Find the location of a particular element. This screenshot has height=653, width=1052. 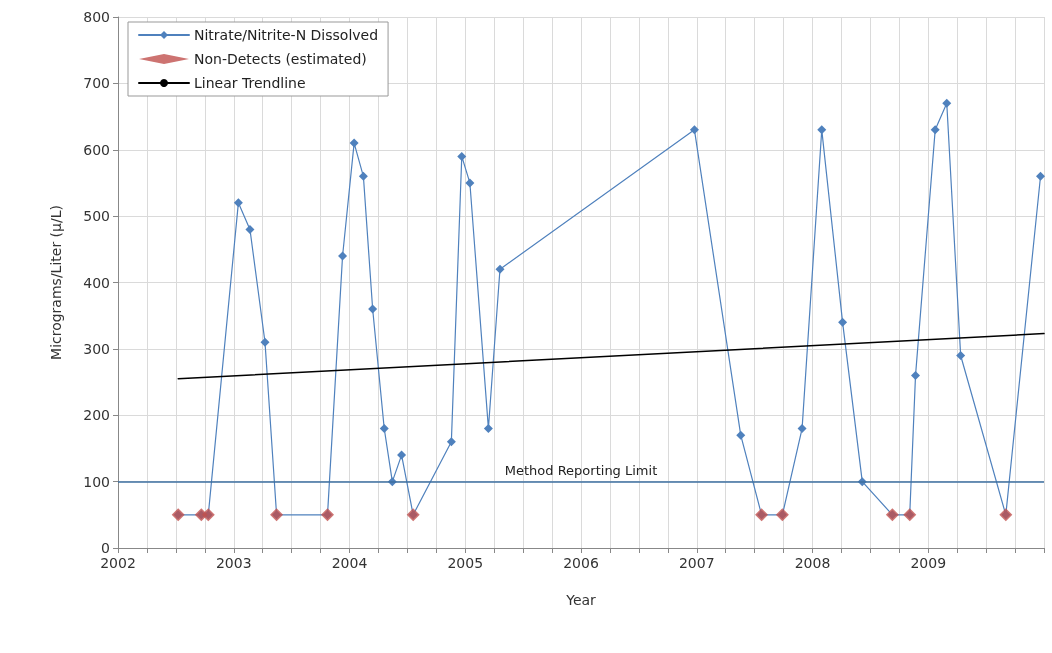

legend-label: Linear Trendline is located at coordinates (250, 83).